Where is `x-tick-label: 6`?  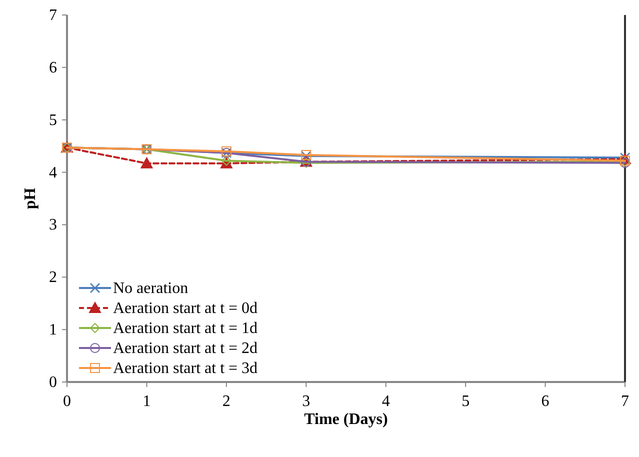 x-tick-label: 6 is located at coordinates (545, 401).